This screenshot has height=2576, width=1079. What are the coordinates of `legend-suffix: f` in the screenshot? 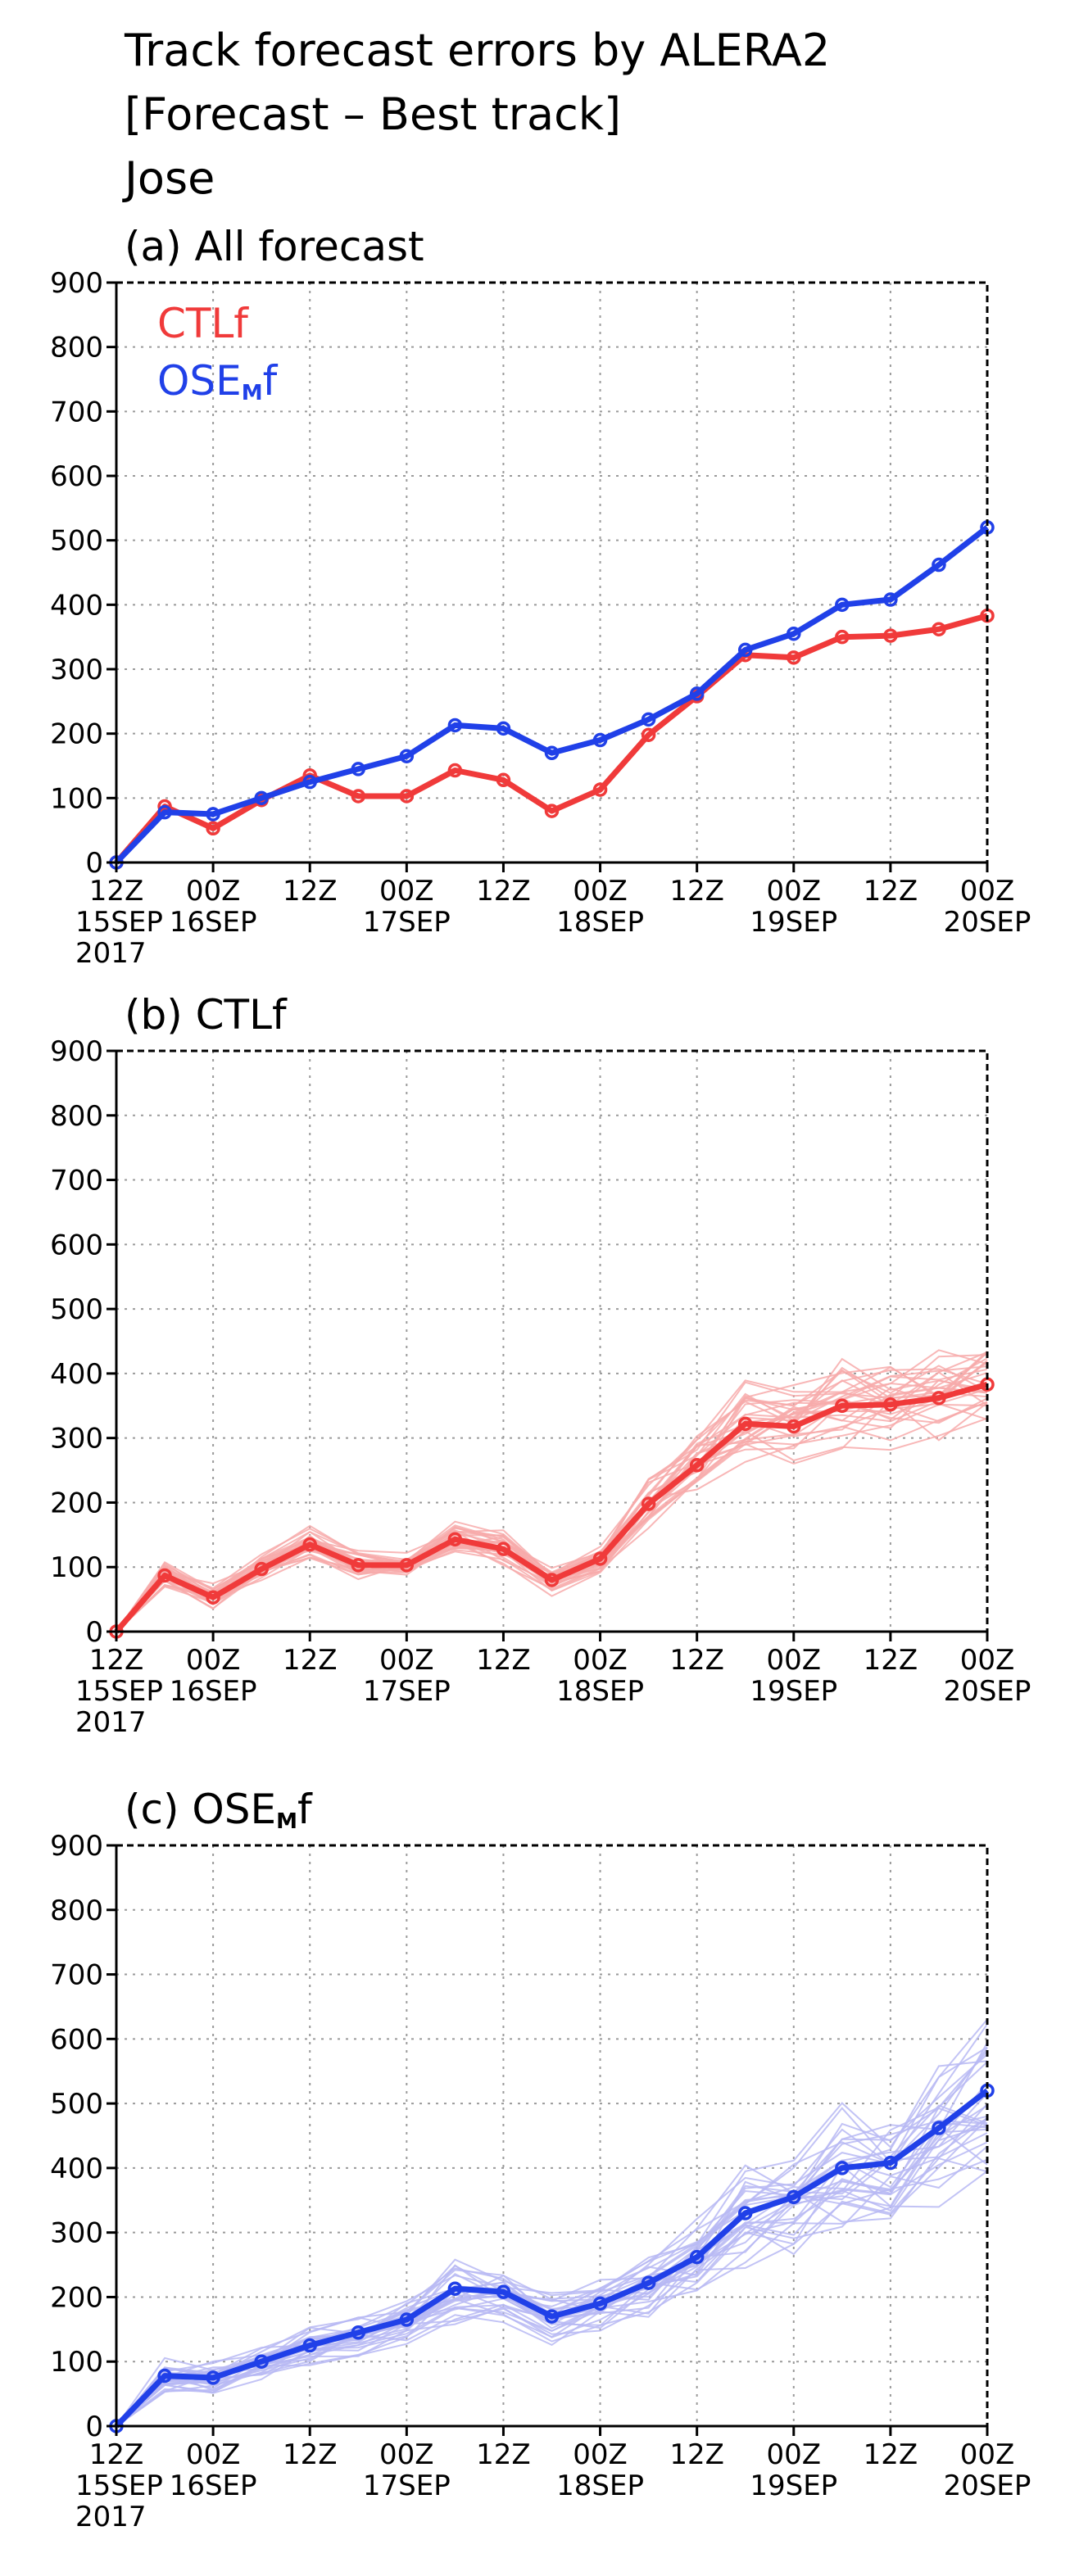 It's located at (271, 381).